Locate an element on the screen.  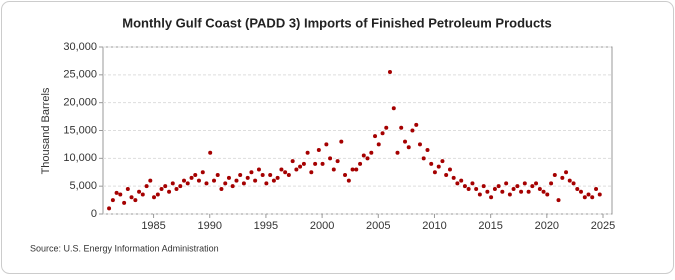
x-tick-label: 2015 is located at coordinates (490, 226).